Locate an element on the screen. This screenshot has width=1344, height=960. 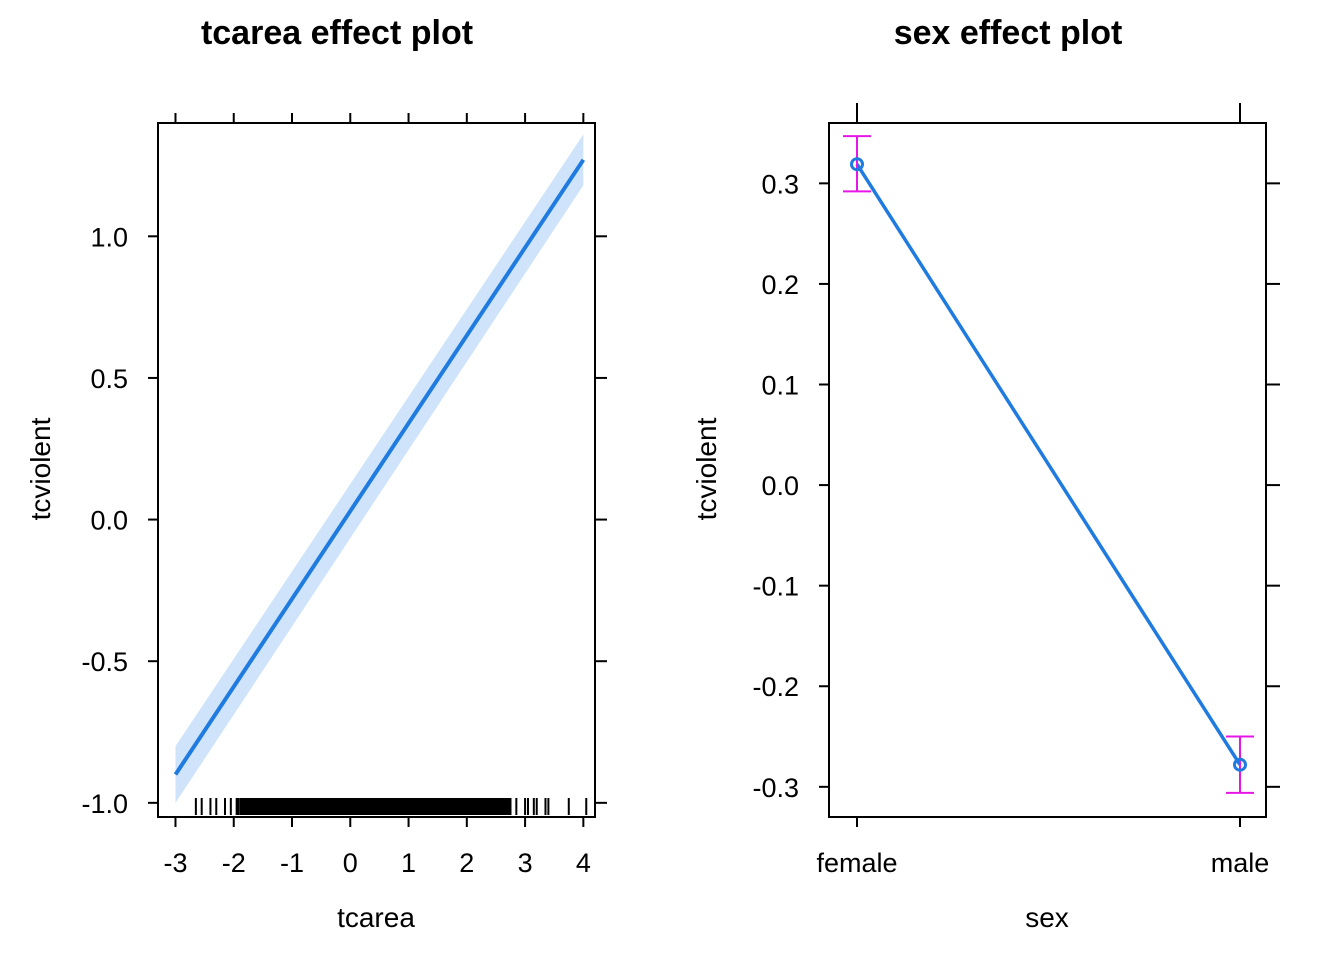
tcarea-y-axis-label: tcviolent is located at coordinates (40, 468).